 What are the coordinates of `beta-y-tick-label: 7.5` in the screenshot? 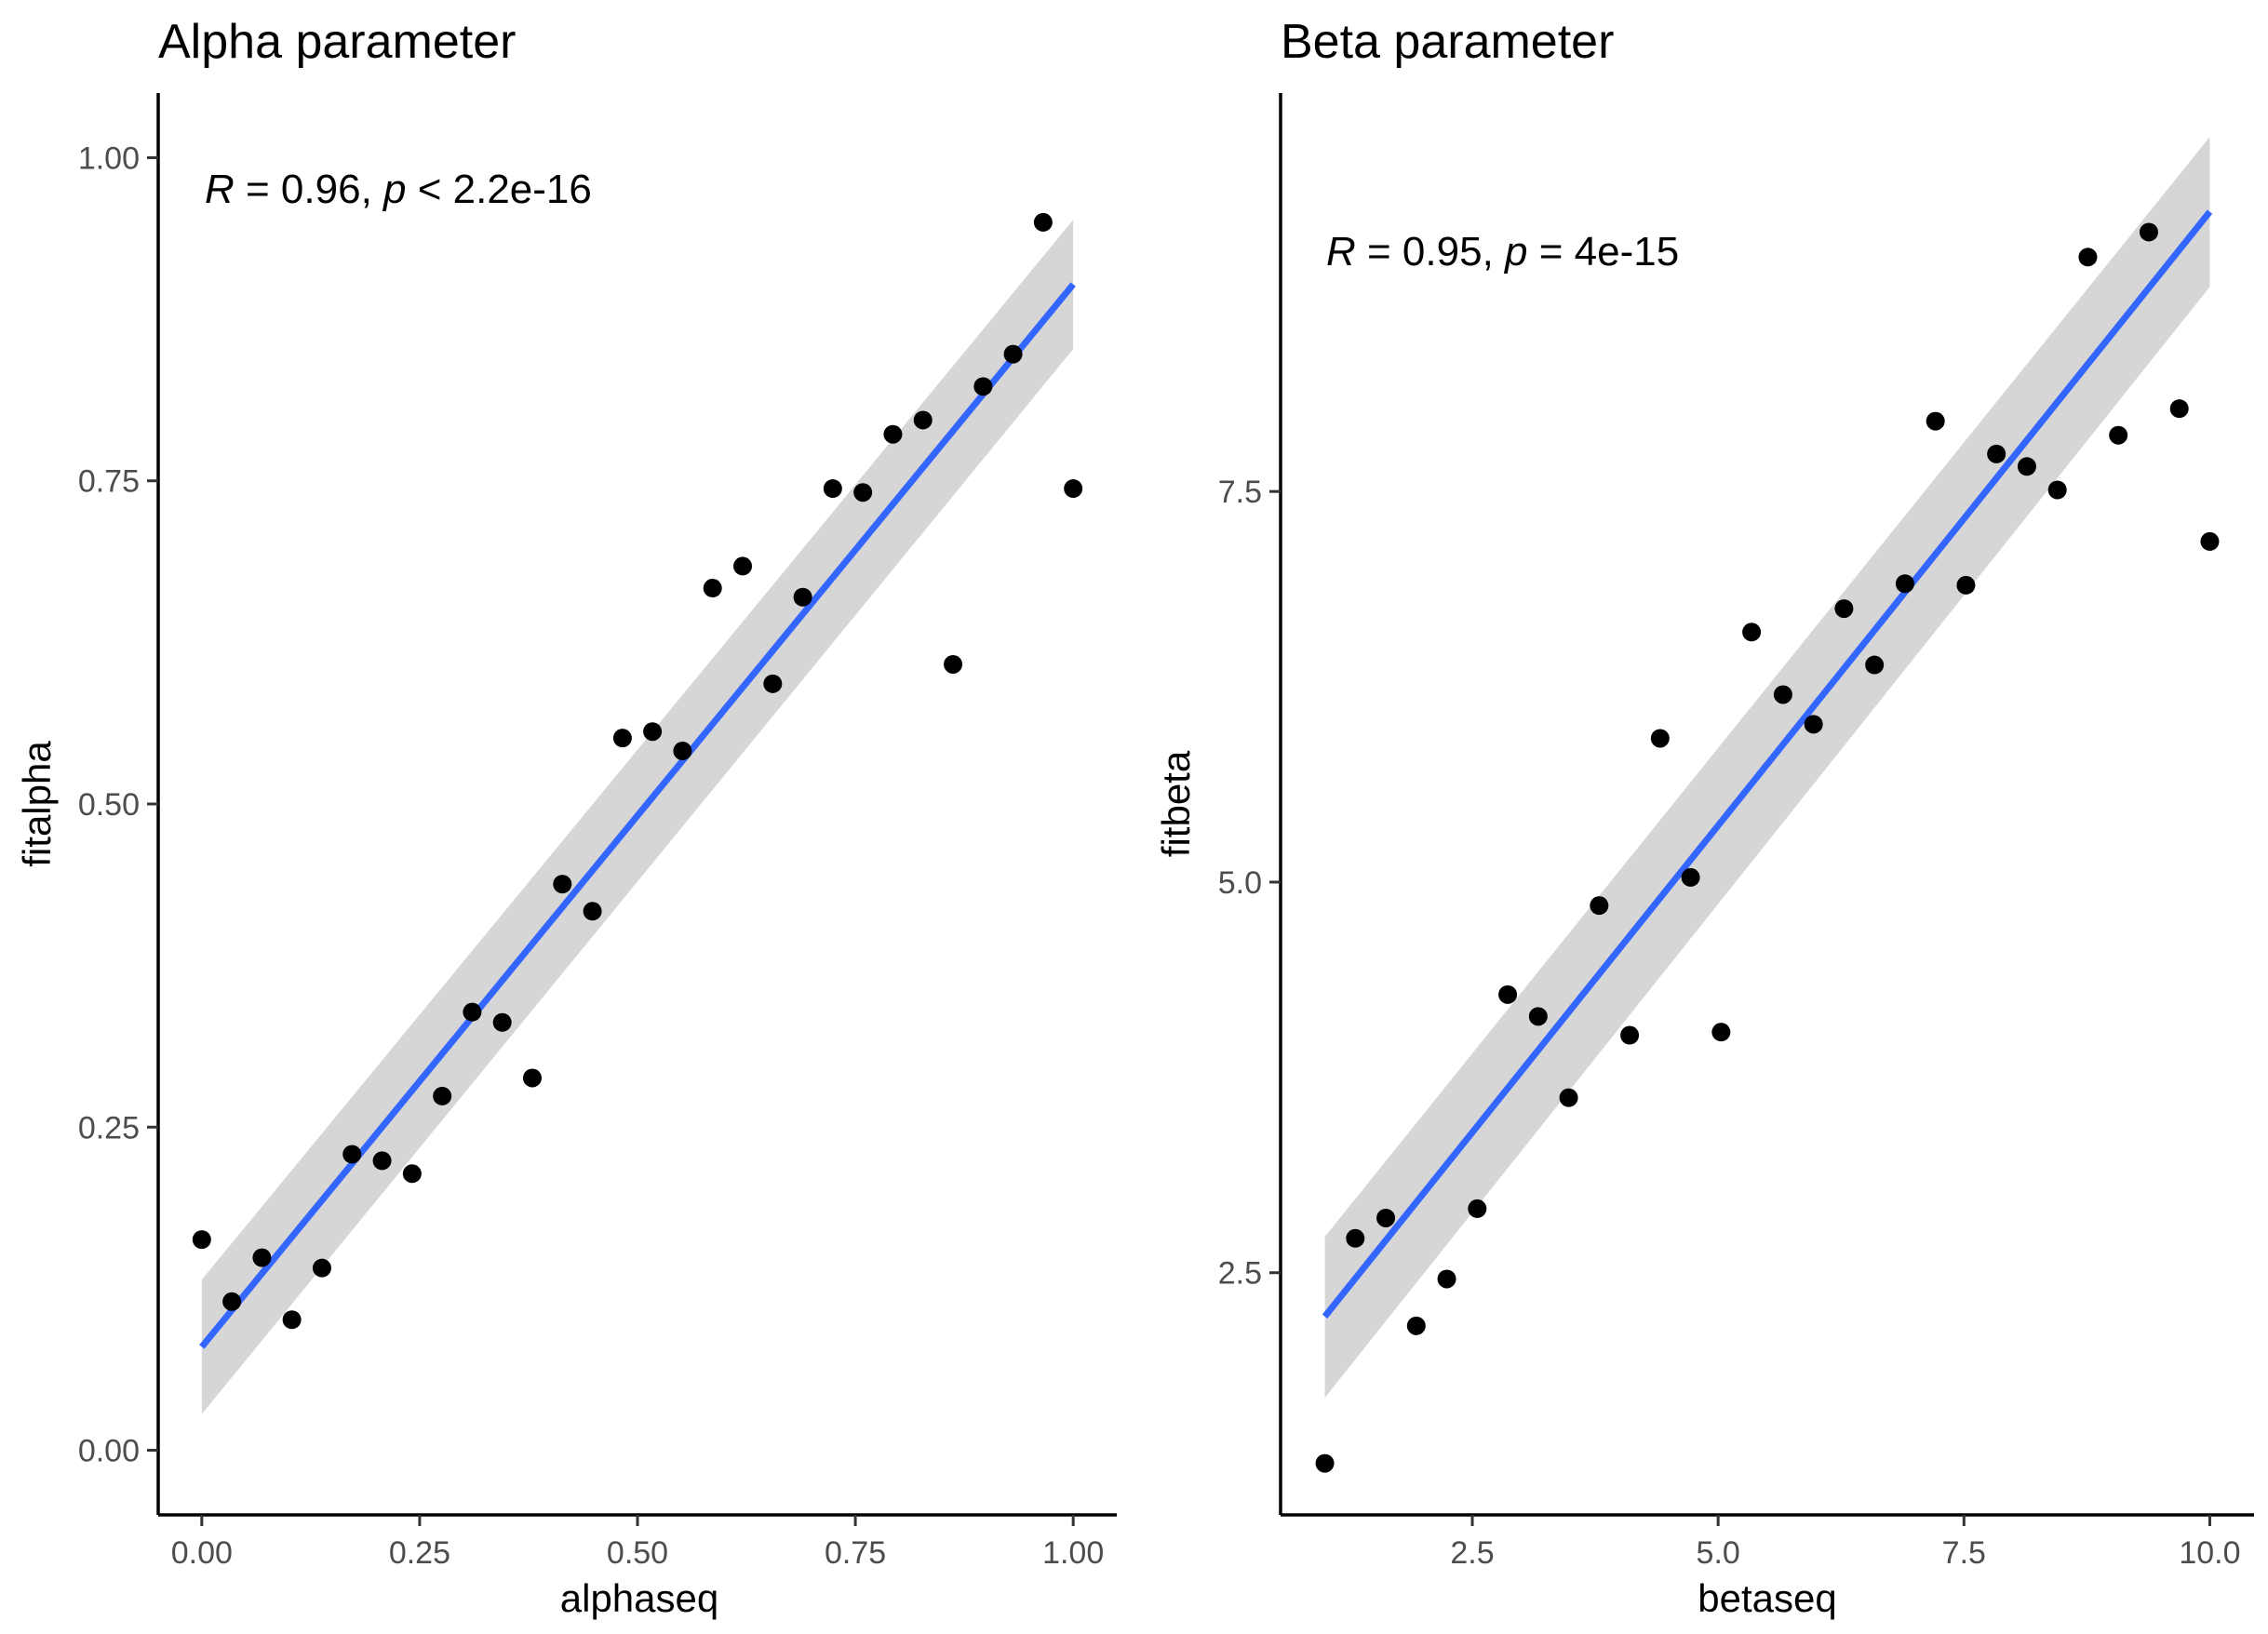 It's located at (1240, 492).